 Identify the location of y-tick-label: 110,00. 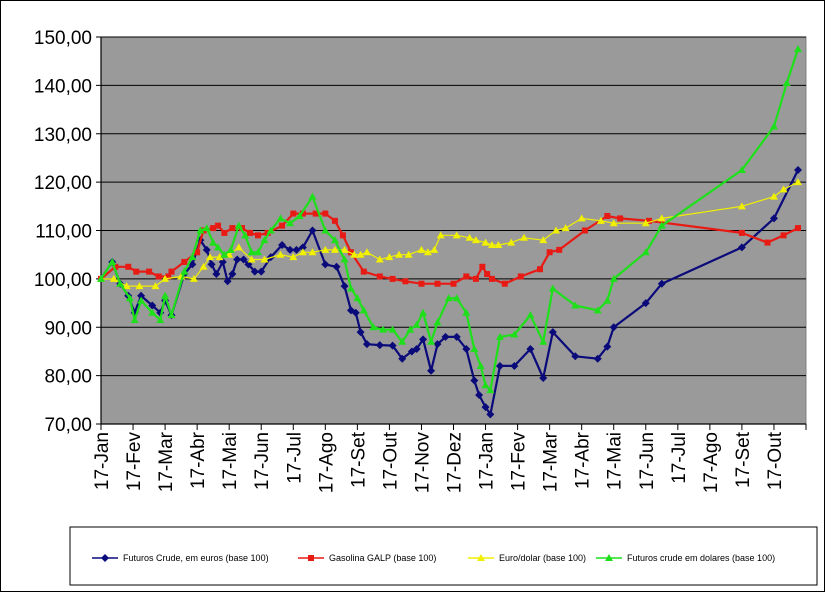
(63, 232).